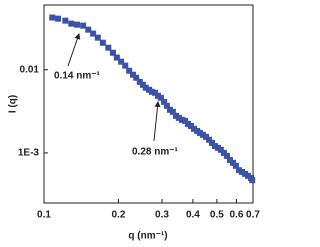 The height and width of the screenshot is (247, 320). Describe the element at coordinates (29, 153) in the screenshot. I see `y-tick-label: 1E-3` at that location.